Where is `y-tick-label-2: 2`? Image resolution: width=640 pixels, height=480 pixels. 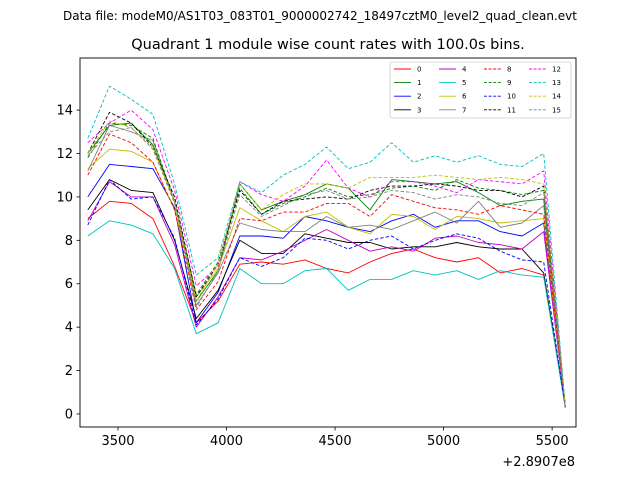 y-tick-label-2: 2 is located at coordinates (69, 371).